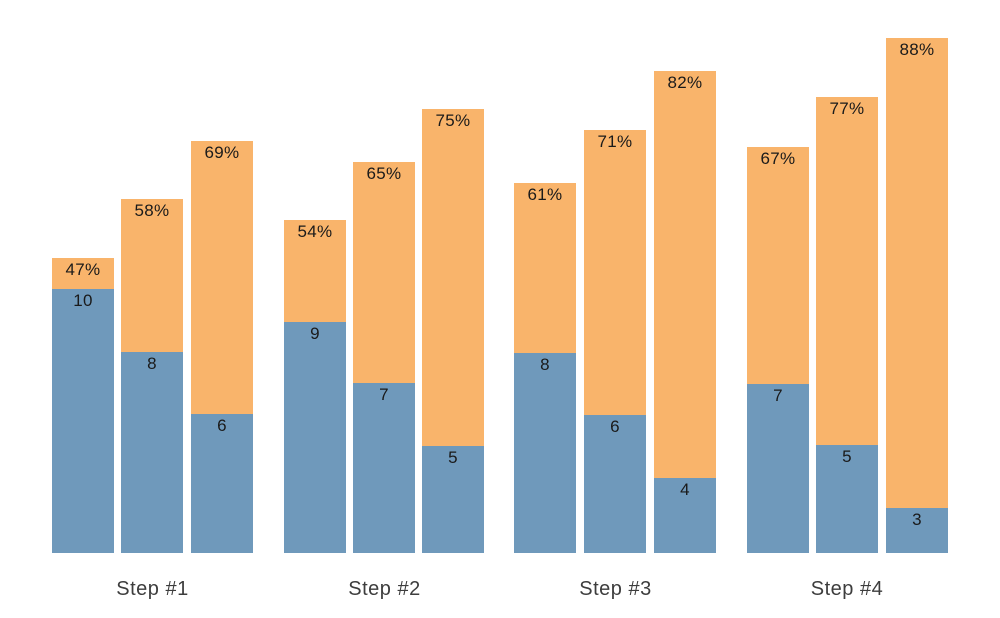 The width and height of the screenshot is (1000, 618). Describe the element at coordinates (847, 108) in the screenshot. I see `bar-pct-label: 77%` at that location.